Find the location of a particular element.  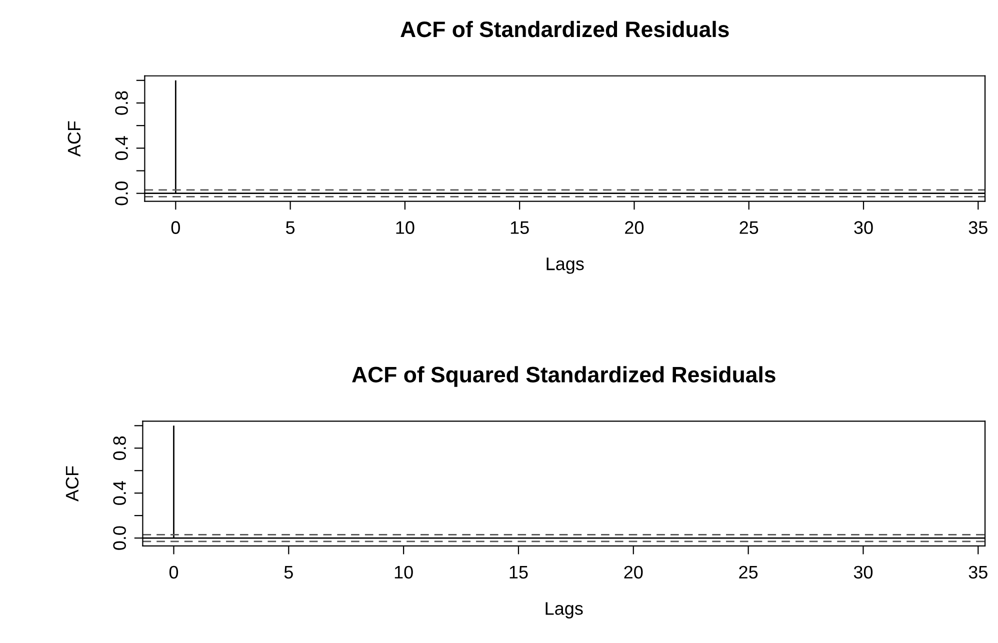

chart-title: ACF of Standardized Residuals is located at coordinates (564, 29).